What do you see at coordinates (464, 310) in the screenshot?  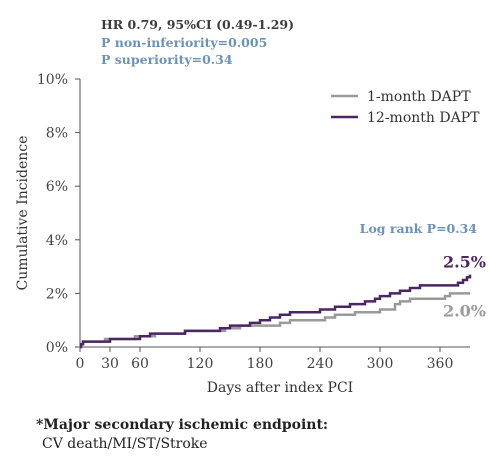 I see `one-month-end-label: 2.0%` at bounding box center [464, 310].